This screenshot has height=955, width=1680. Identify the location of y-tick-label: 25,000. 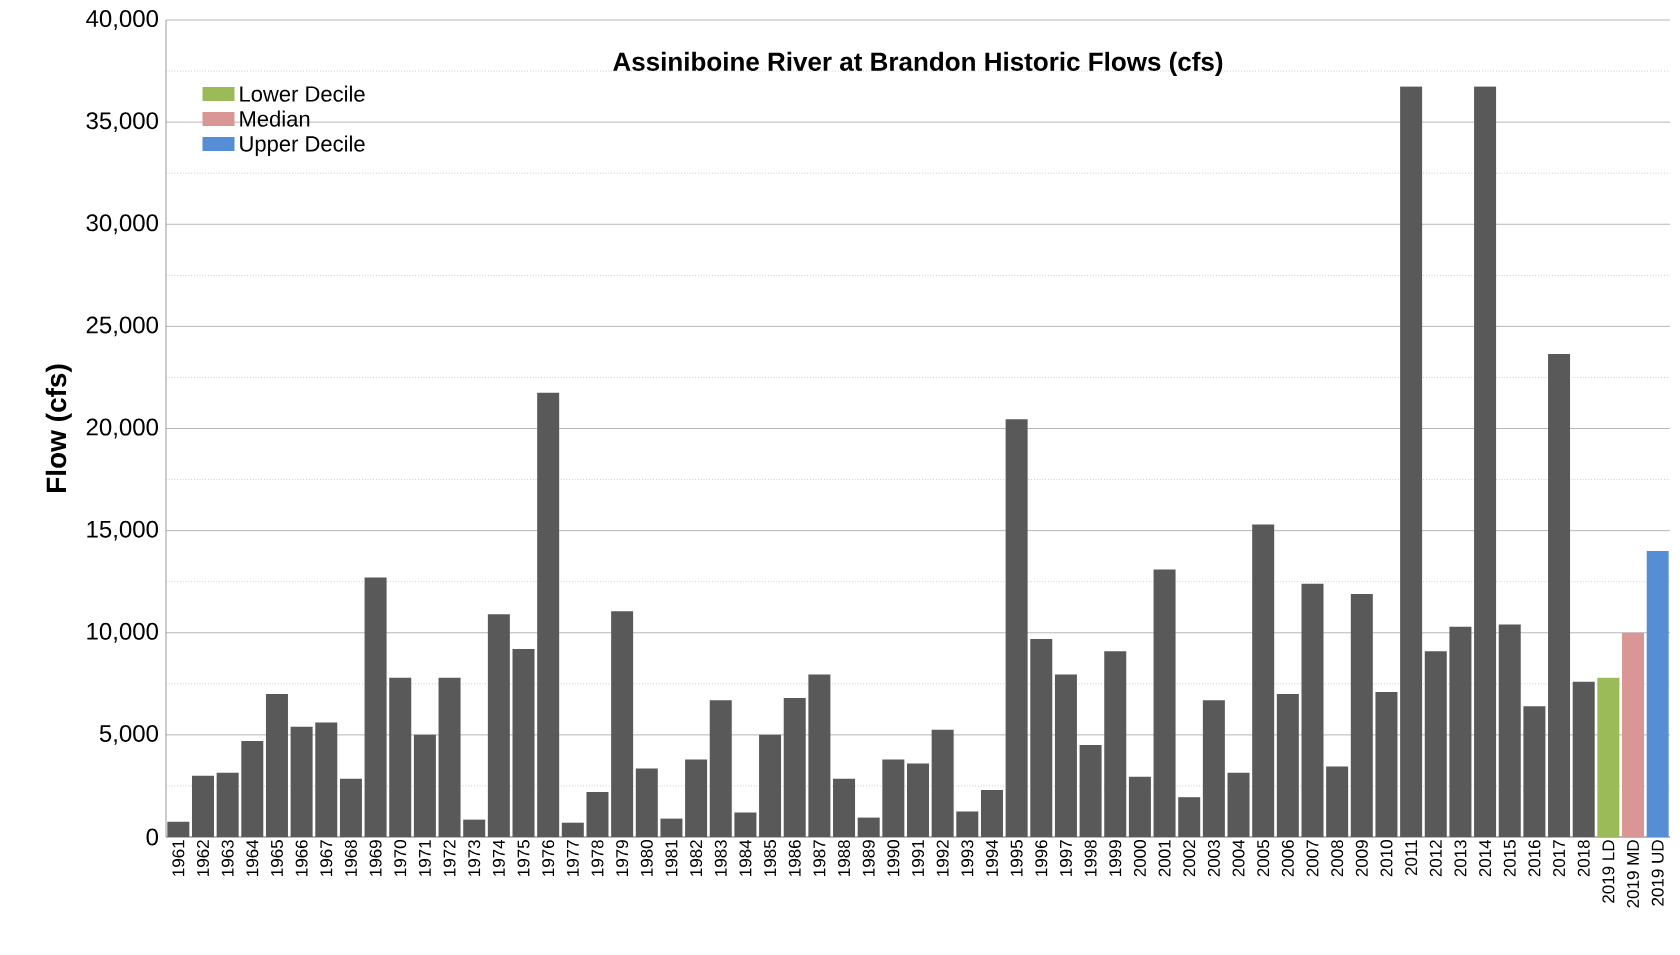
(122, 326).